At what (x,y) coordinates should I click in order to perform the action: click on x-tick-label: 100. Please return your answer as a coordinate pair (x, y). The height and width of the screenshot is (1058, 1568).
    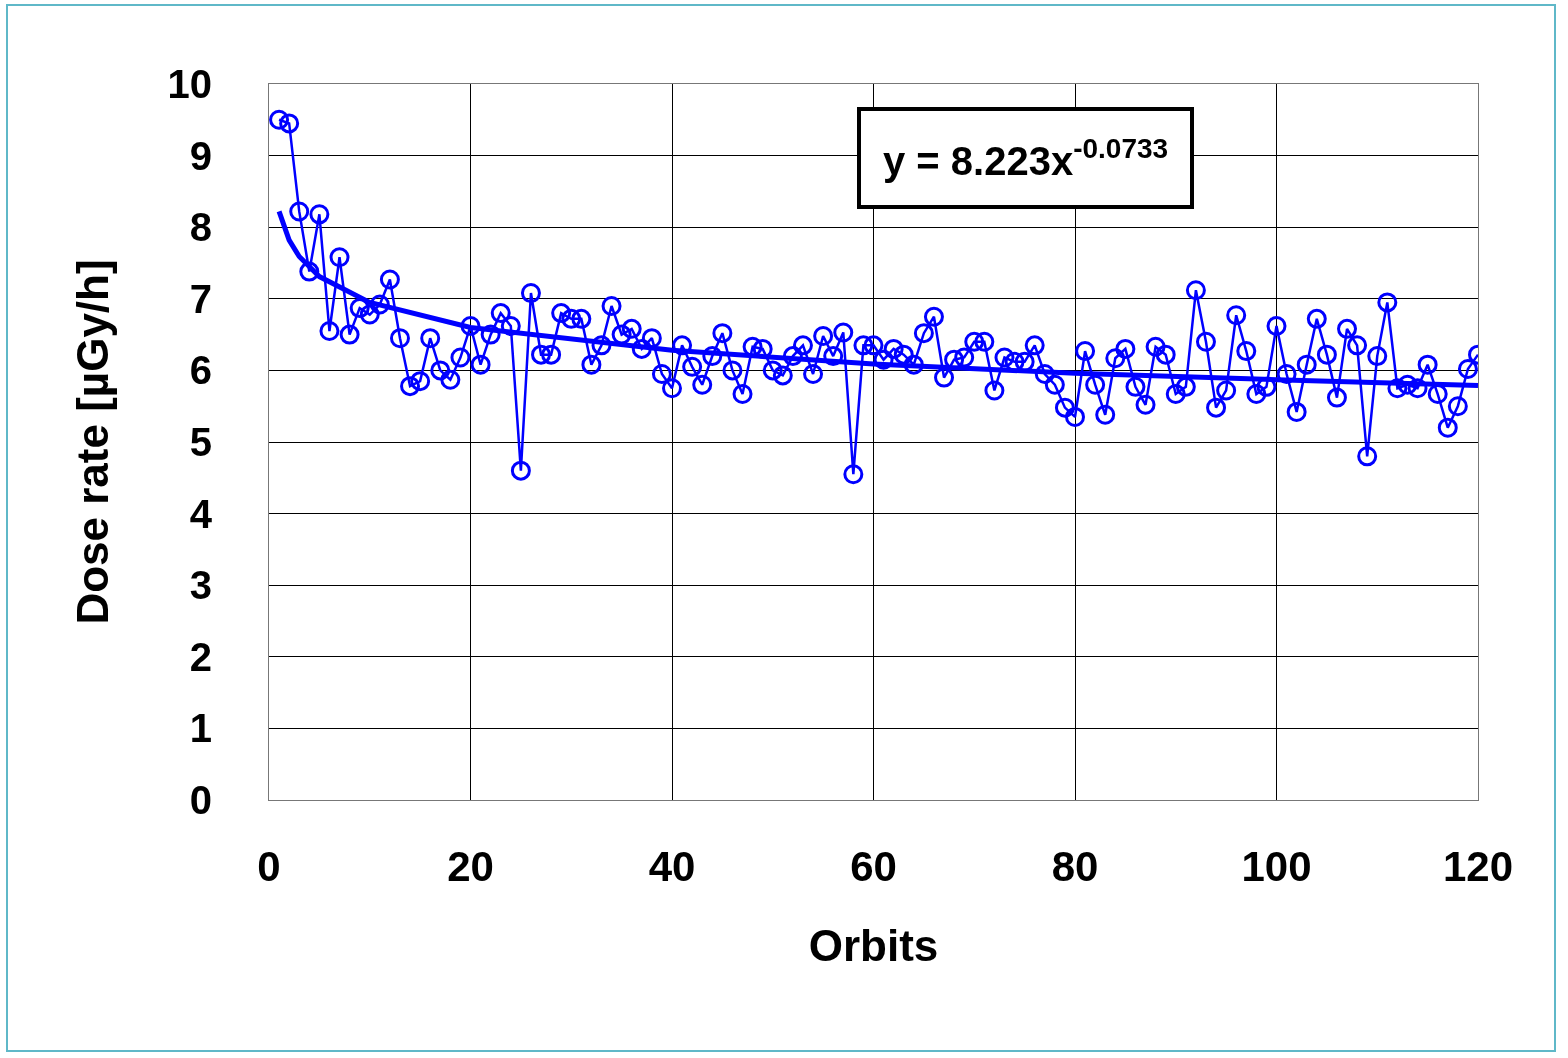
    Looking at the image, I should click on (1276, 867).